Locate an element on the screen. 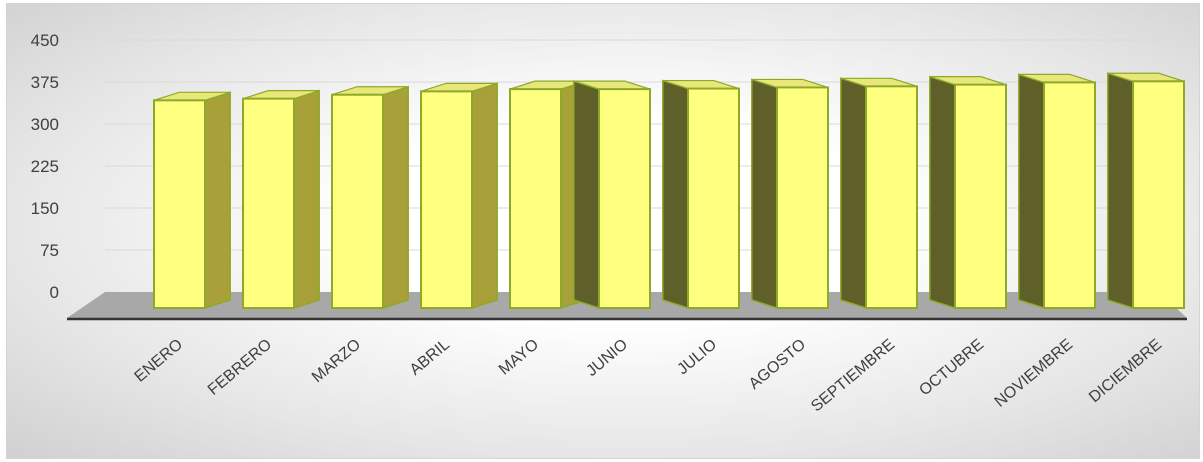 The width and height of the screenshot is (1203, 462). x-tick-label: AGOSTO is located at coordinates (777, 364).